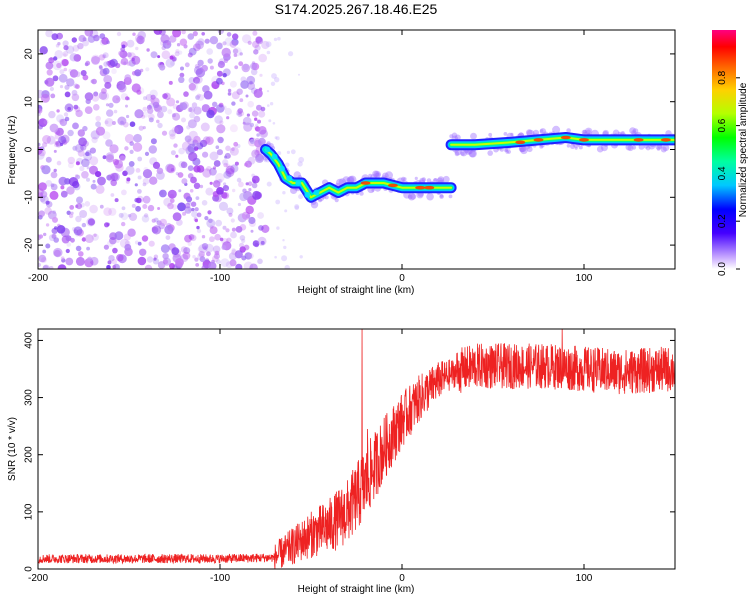 The height and width of the screenshot is (600, 750). Describe the element at coordinates (220, 278) in the screenshot. I see `spectrogram-x-tick-label: -100` at that location.